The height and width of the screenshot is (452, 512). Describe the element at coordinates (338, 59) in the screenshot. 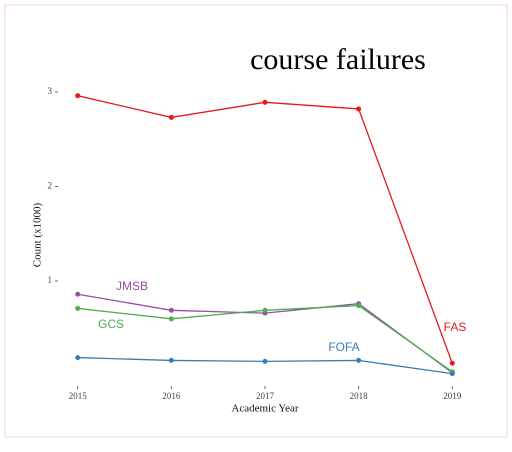

I see `chart-title: course failures` at that location.